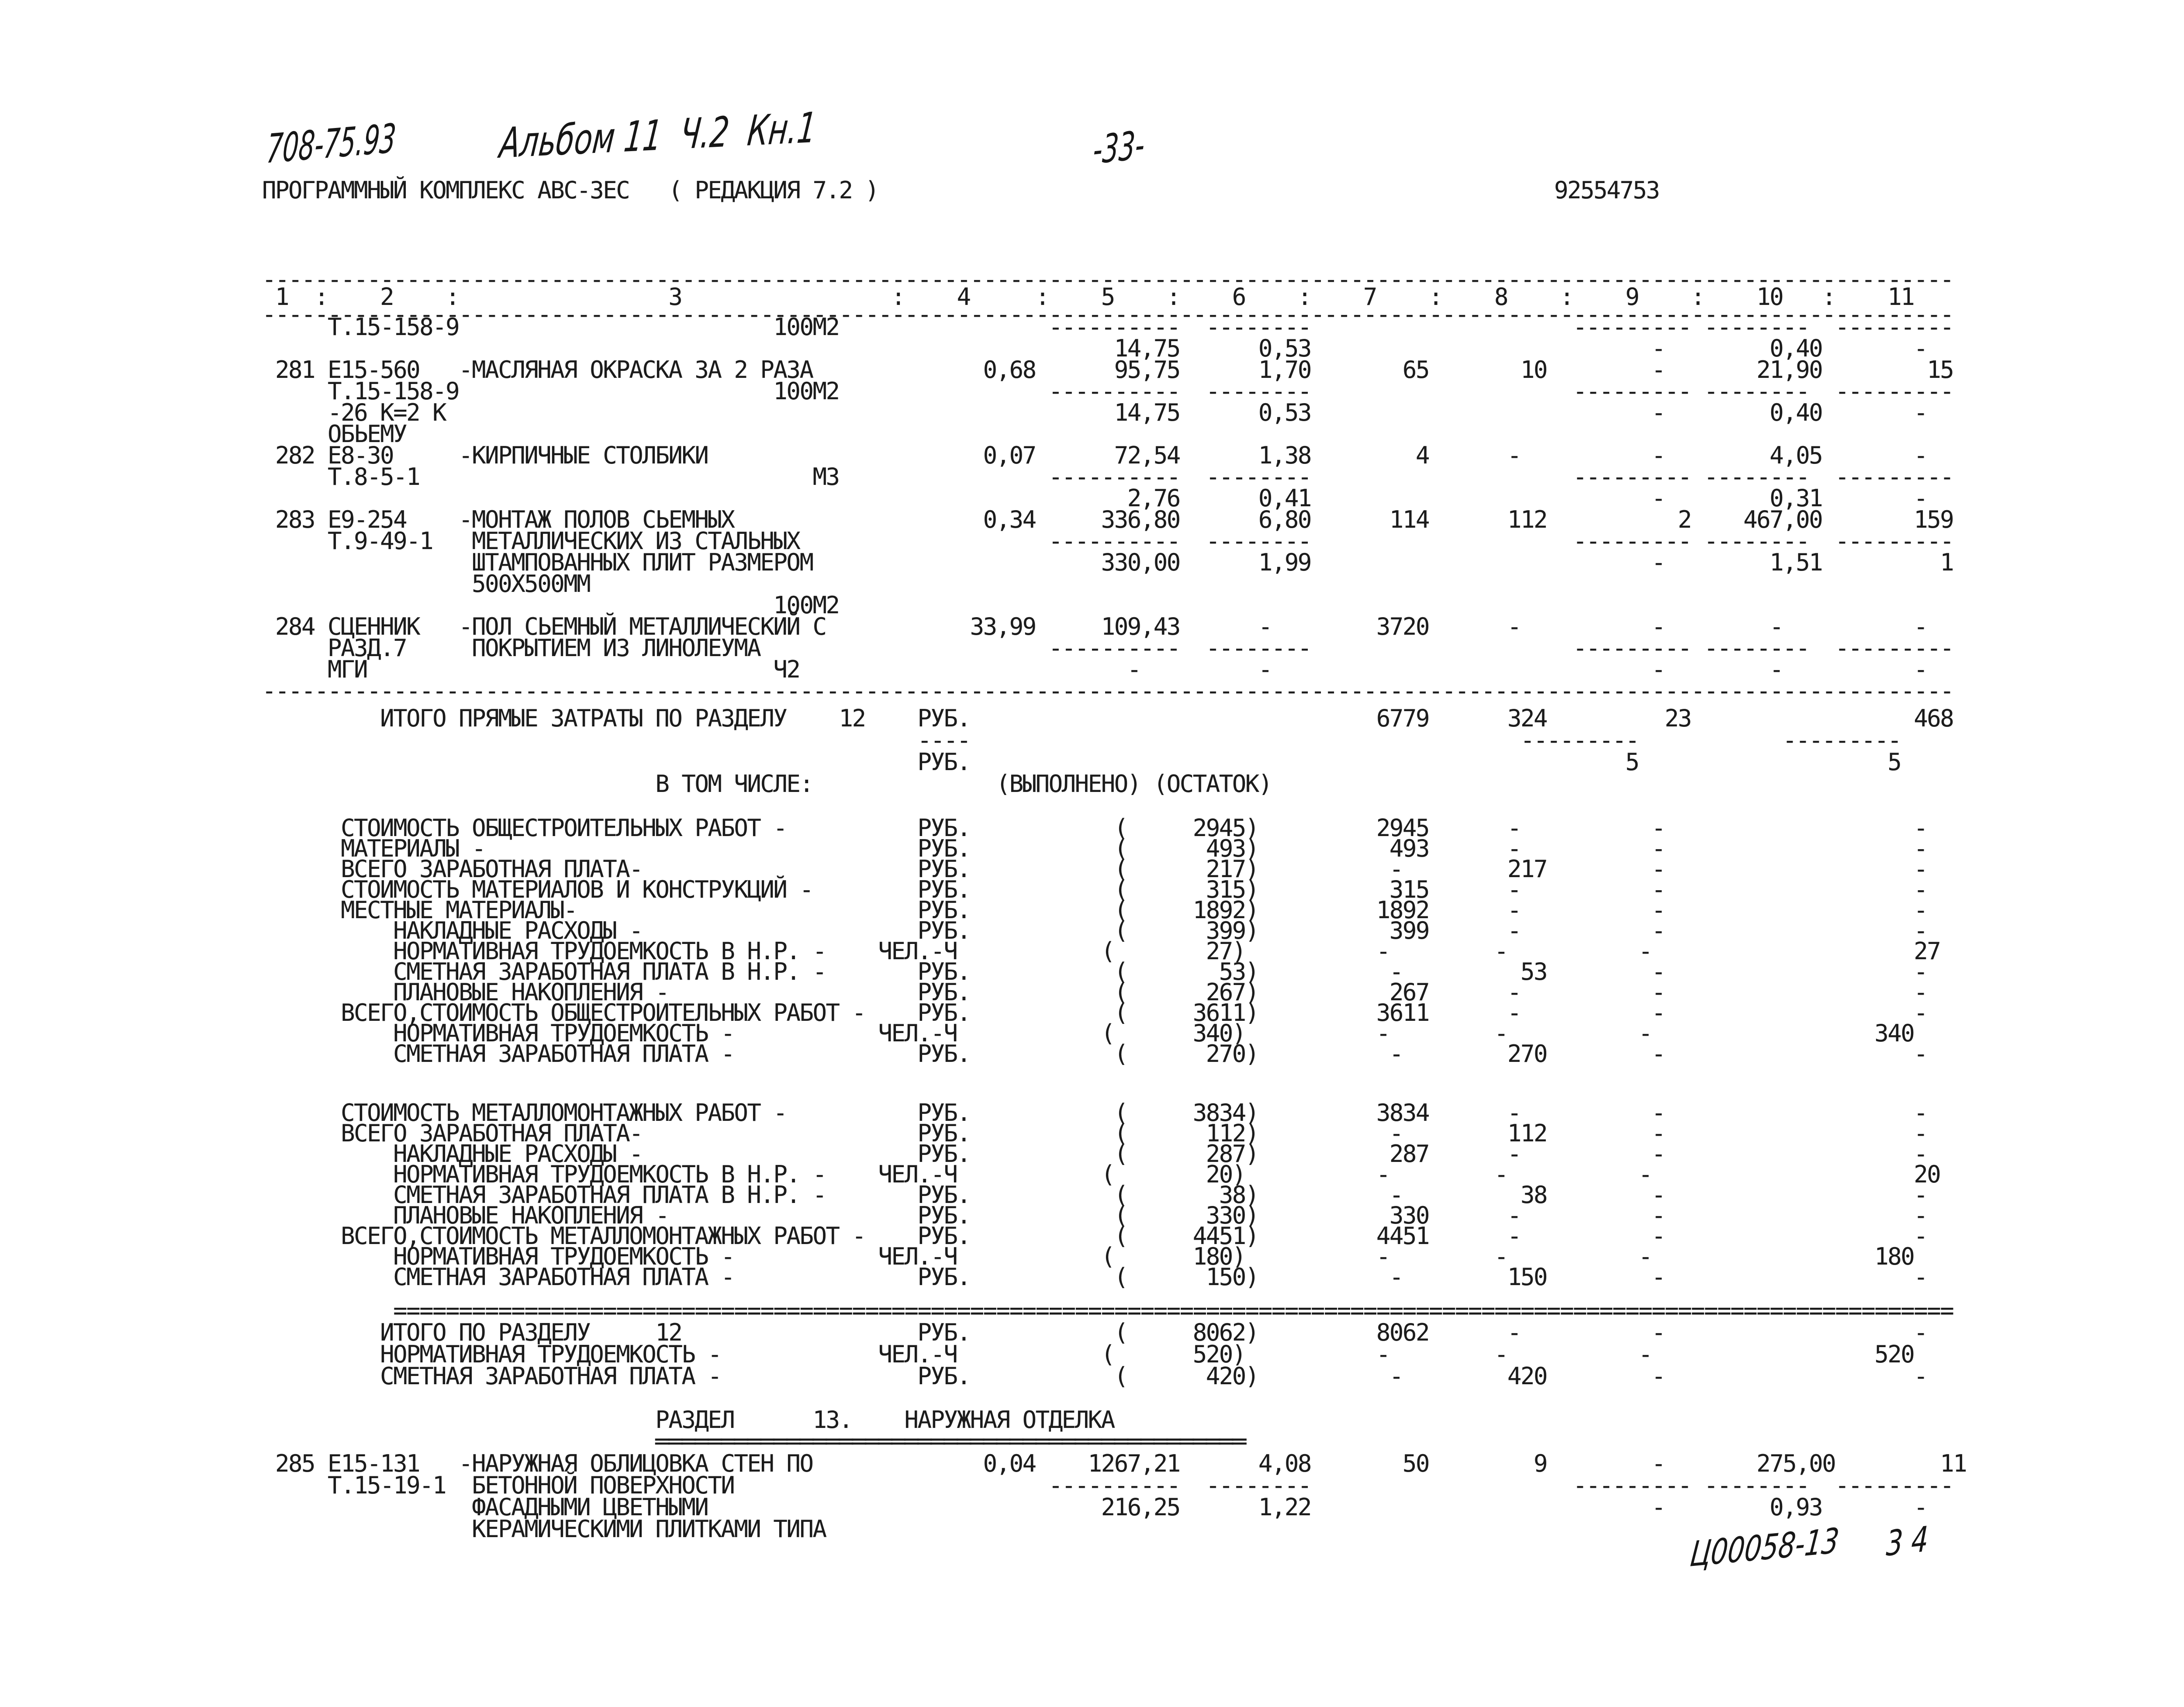 This screenshot has width=2184, height=1707. Describe the element at coordinates (1607, 190) in the screenshot. I see `document-number: 92554753` at that location.